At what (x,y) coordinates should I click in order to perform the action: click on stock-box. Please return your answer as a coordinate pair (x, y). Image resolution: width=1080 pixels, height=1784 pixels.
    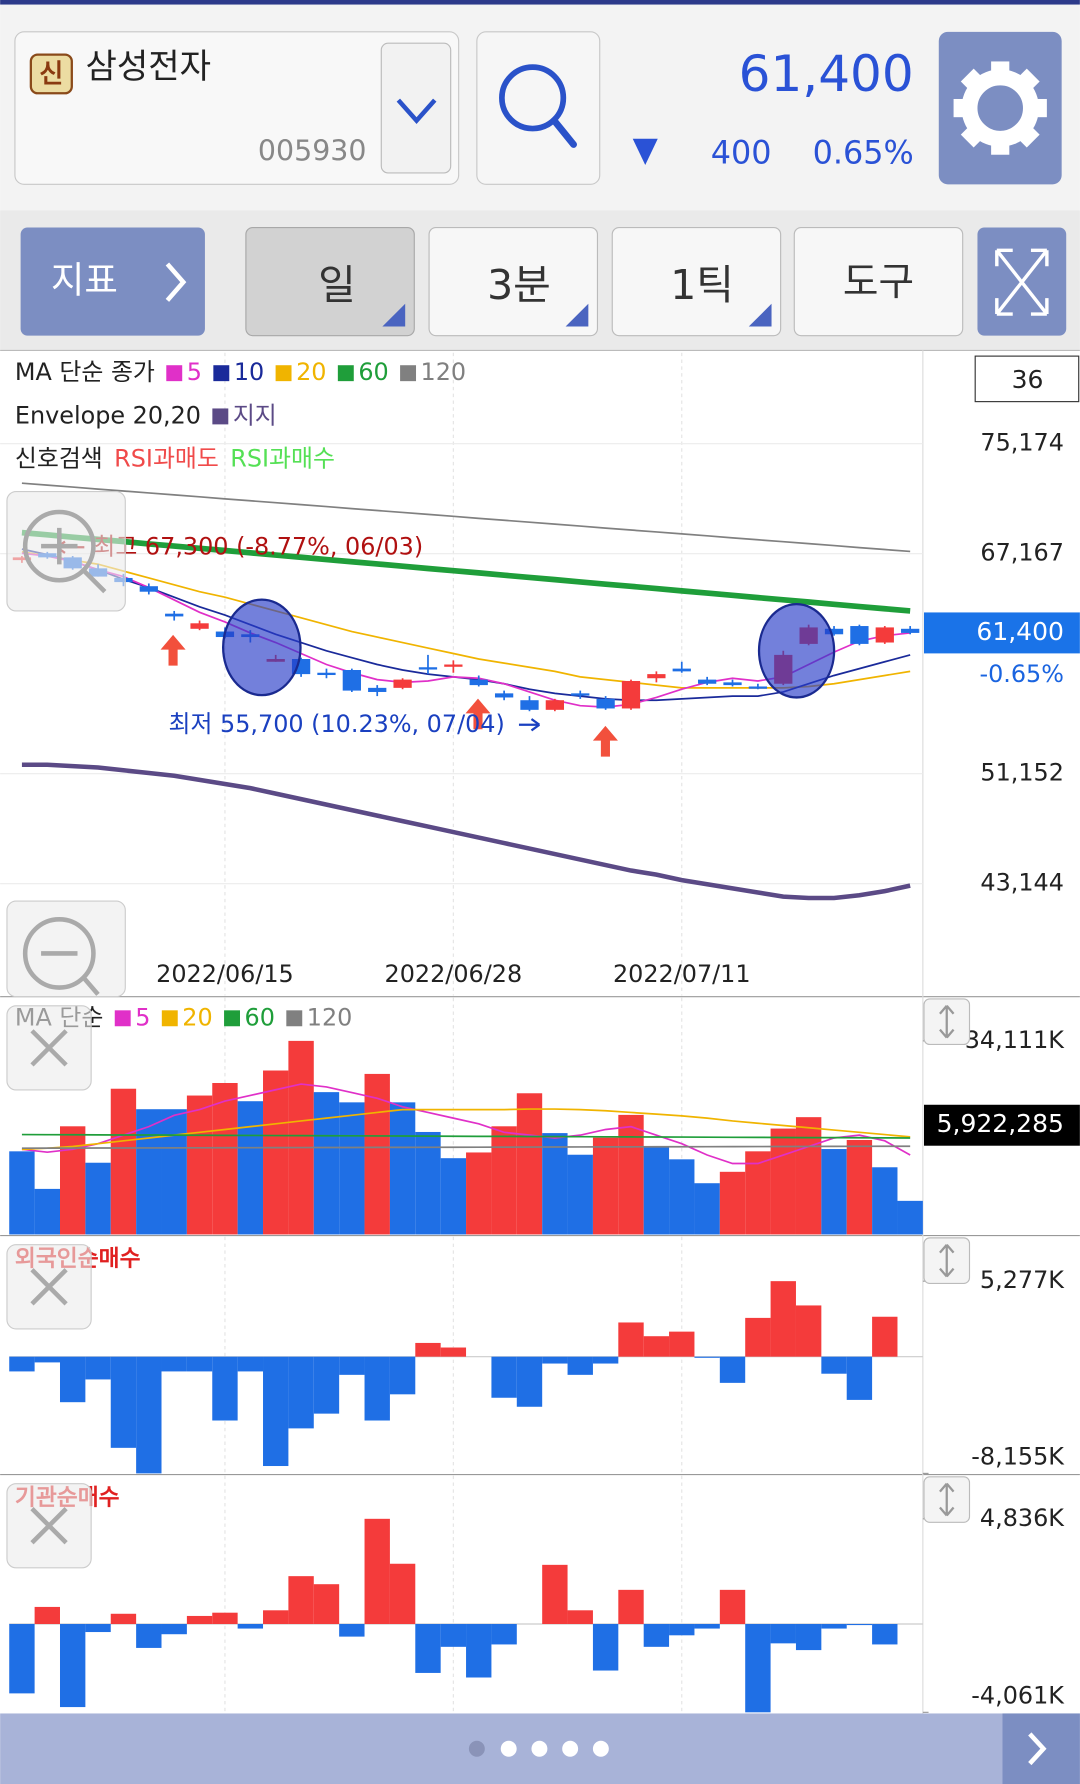
    Looking at the image, I should click on (237, 108).